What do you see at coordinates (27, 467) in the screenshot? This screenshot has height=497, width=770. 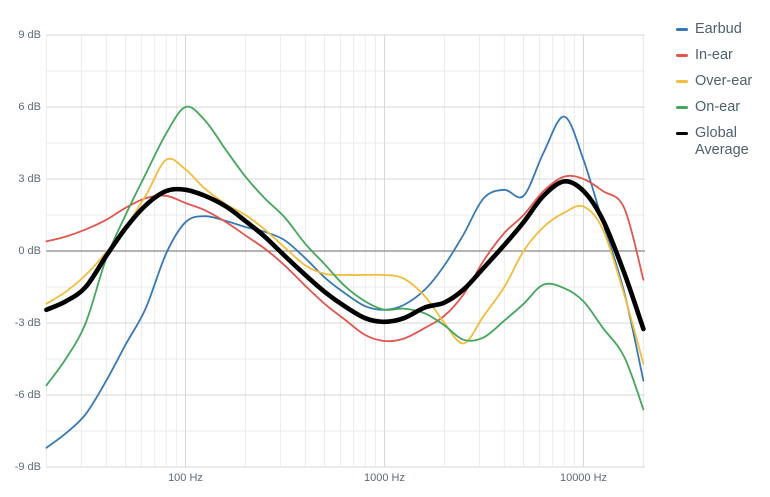 I see `y-axis-label: -9 dB` at bounding box center [27, 467].